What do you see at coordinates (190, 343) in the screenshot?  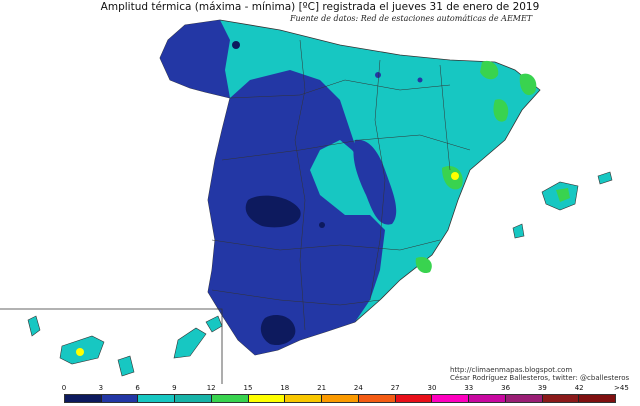 I see `fuerteventura-island` at bounding box center [190, 343].